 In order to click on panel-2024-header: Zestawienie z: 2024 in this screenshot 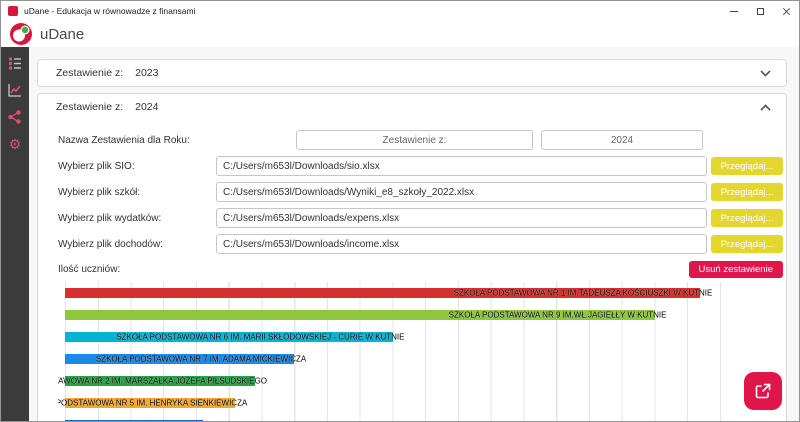, I will do `click(412, 107)`.